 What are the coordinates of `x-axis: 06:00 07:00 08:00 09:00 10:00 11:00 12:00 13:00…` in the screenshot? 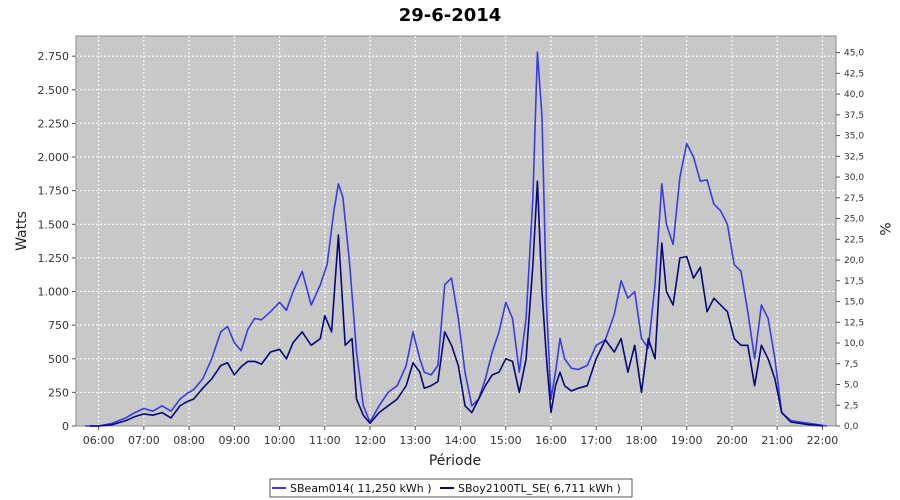 It's located at (461, 436).